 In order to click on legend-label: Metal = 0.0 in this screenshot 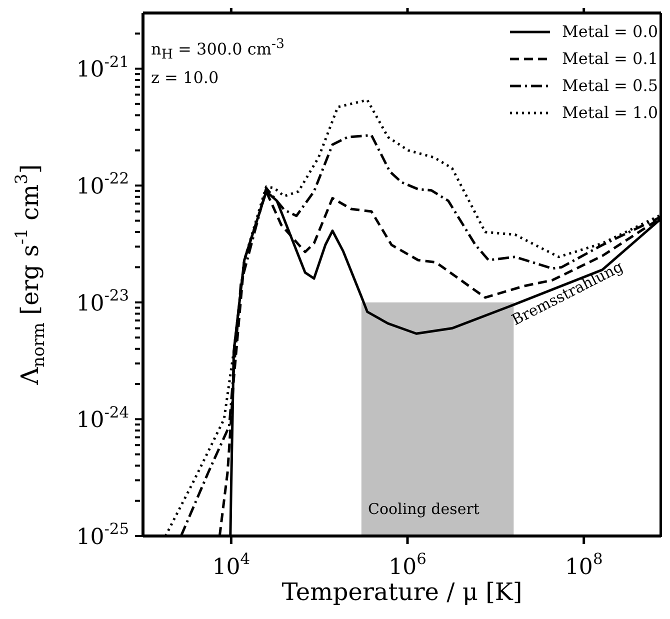, I will do `click(610, 31)`.